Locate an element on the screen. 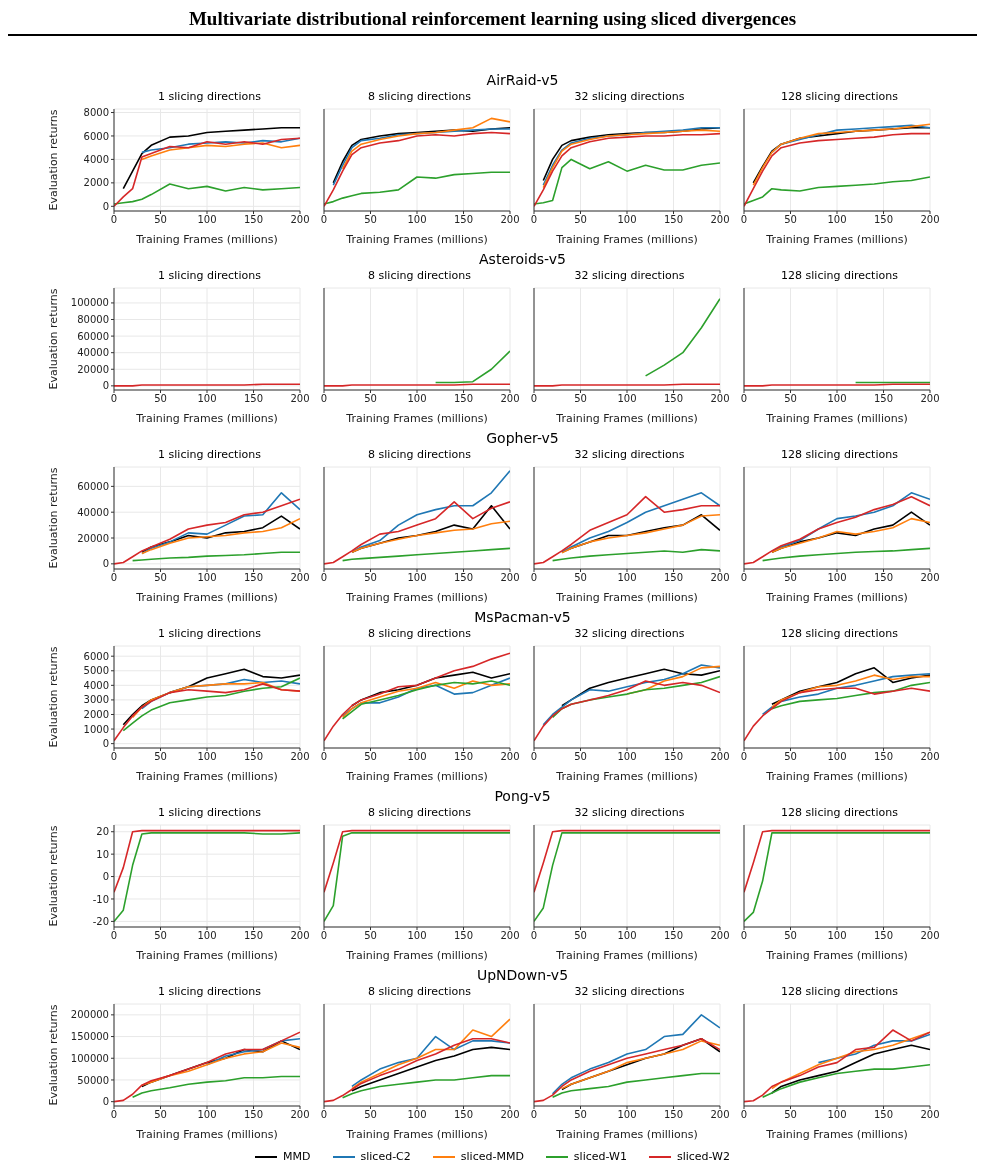 This screenshot has width=985, height=1175. text: Multivariate distributional reinforcement learning using sliced divergences is located at coordinates (492, 22).